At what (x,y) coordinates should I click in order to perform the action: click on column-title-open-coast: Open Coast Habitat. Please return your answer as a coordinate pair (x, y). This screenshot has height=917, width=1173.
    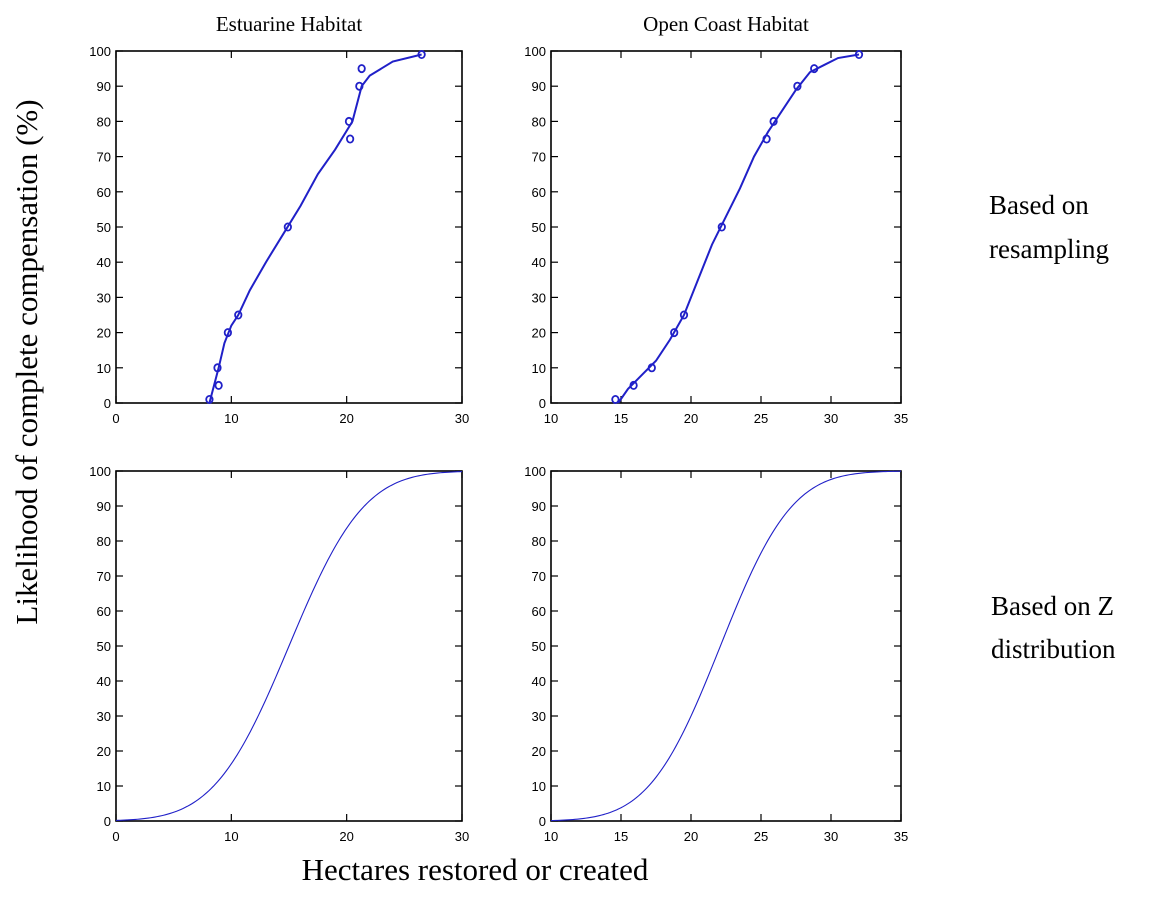
    Looking at the image, I should click on (726, 24).